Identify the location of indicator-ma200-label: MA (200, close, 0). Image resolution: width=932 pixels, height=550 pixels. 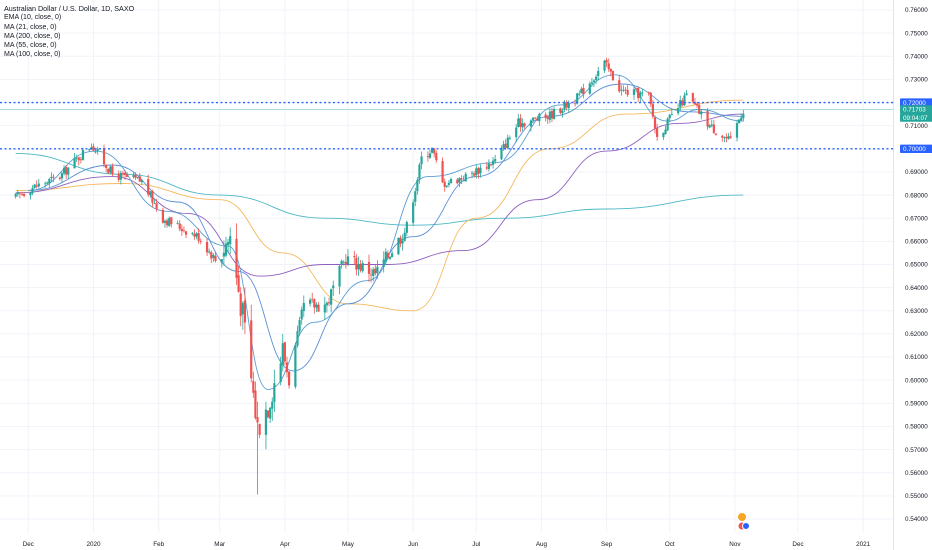
(32, 36).